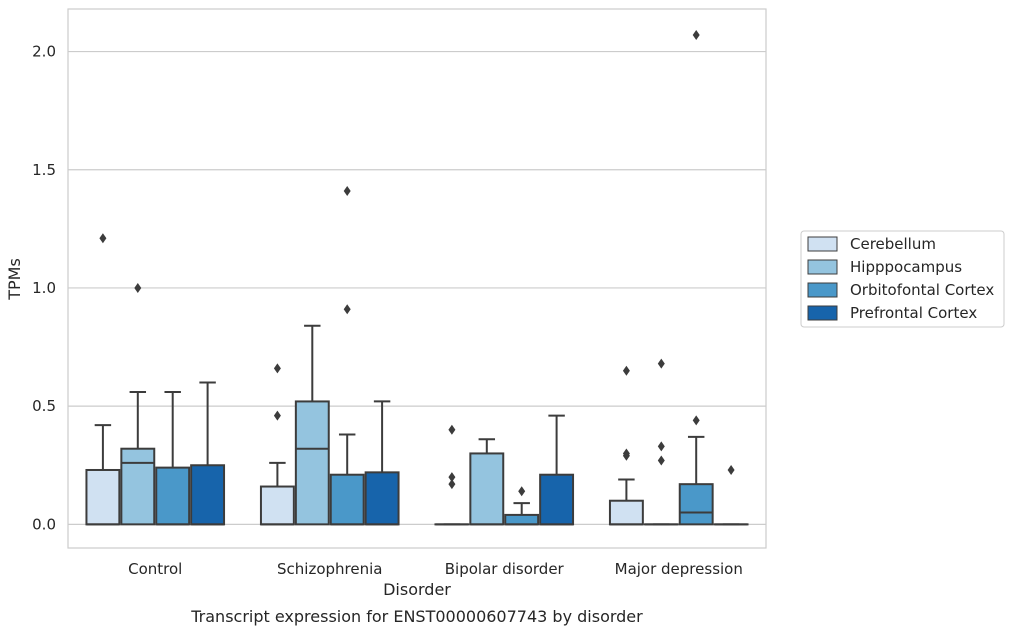 The height and width of the screenshot is (634, 1014). Describe the element at coordinates (44, 170) in the screenshot. I see `y-tick-label: 1.5` at that location.